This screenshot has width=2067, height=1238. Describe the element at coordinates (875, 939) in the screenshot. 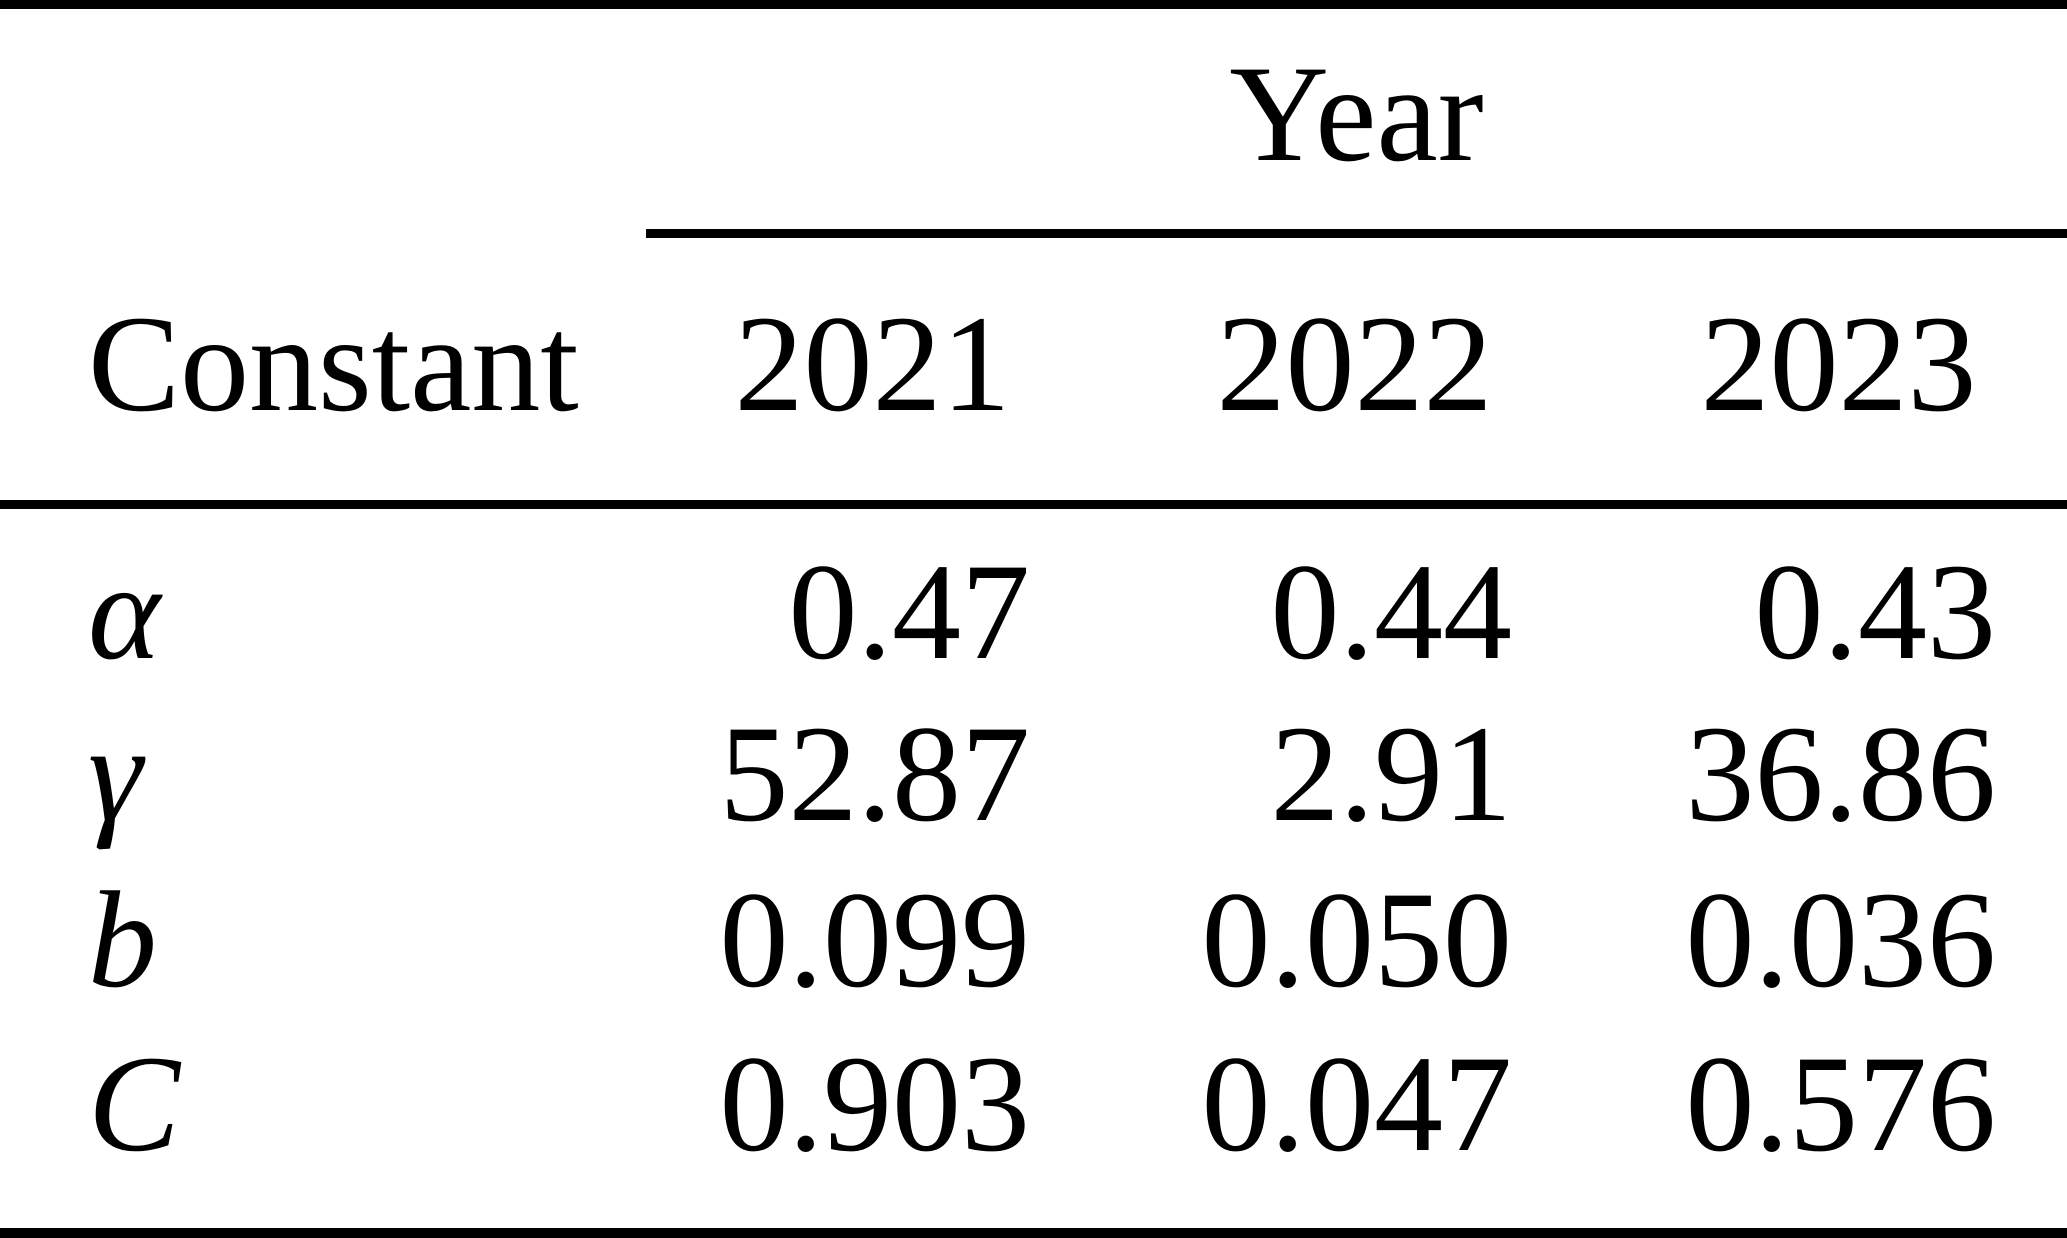

I see `cell-b-2021: 0.099` at that location.